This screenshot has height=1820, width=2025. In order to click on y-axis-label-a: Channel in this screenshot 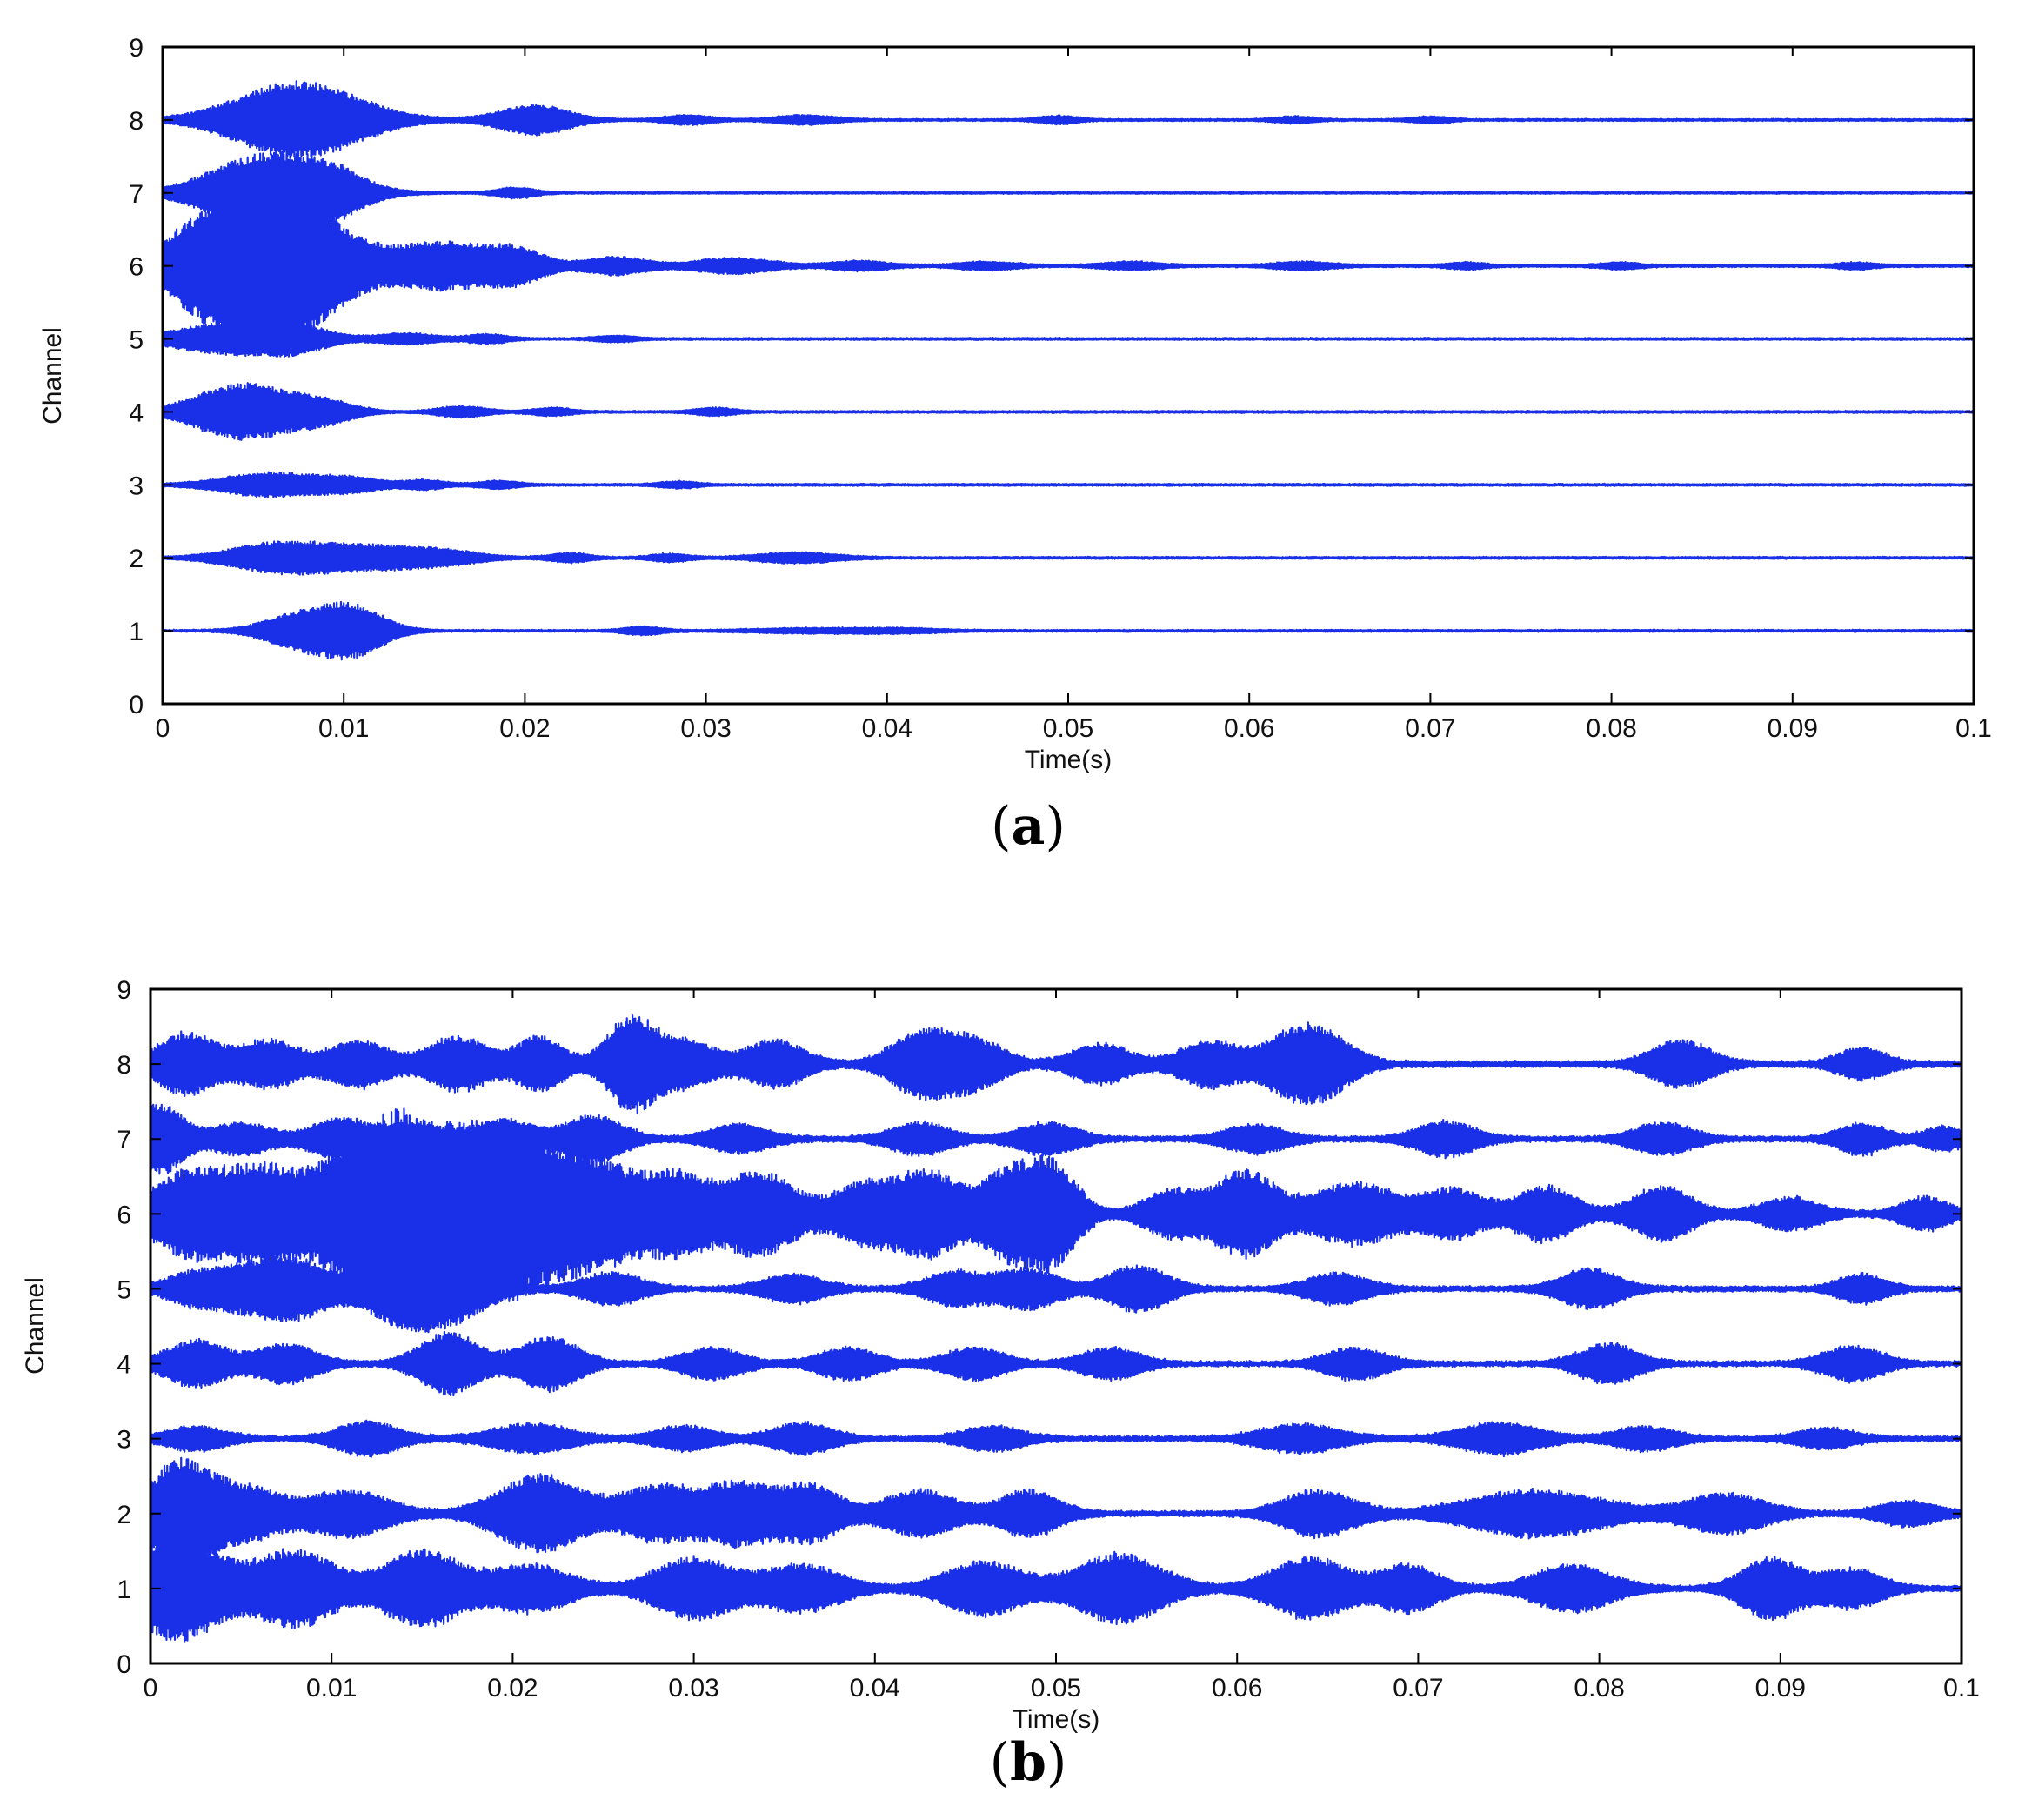, I will do `click(52, 376)`.